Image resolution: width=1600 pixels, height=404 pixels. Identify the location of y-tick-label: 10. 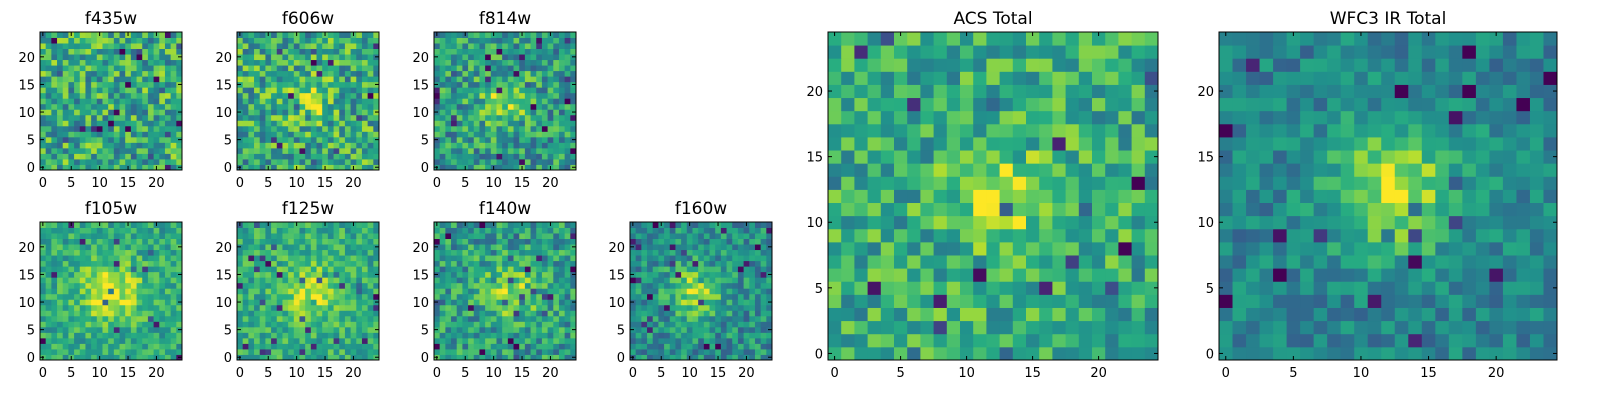
(223, 113).